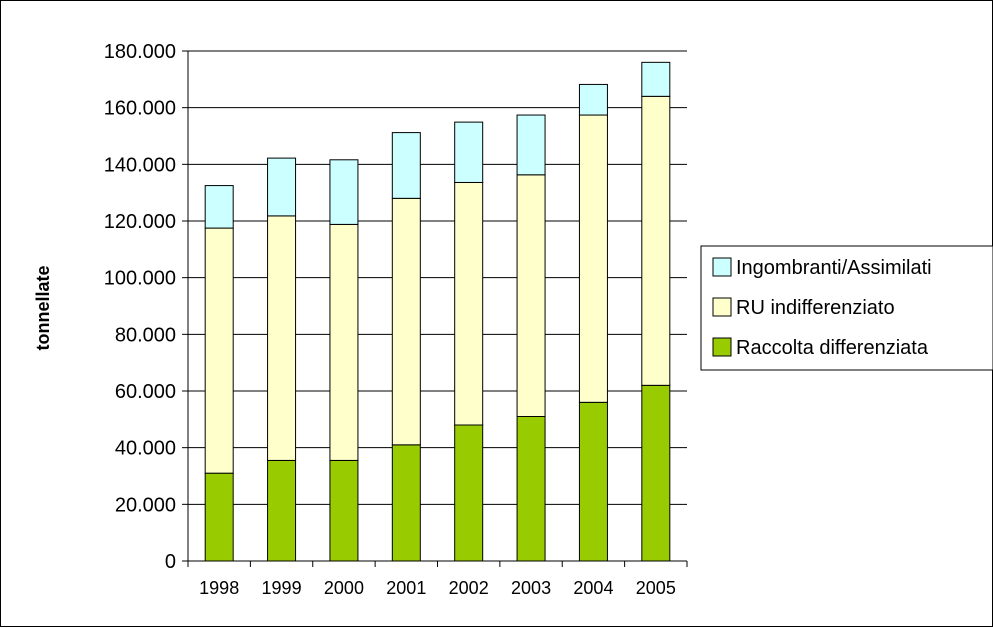 The height and width of the screenshot is (628, 993). What do you see at coordinates (43, 307) in the screenshot?
I see `y-axis-label: tonnellate` at bounding box center [43, 307].